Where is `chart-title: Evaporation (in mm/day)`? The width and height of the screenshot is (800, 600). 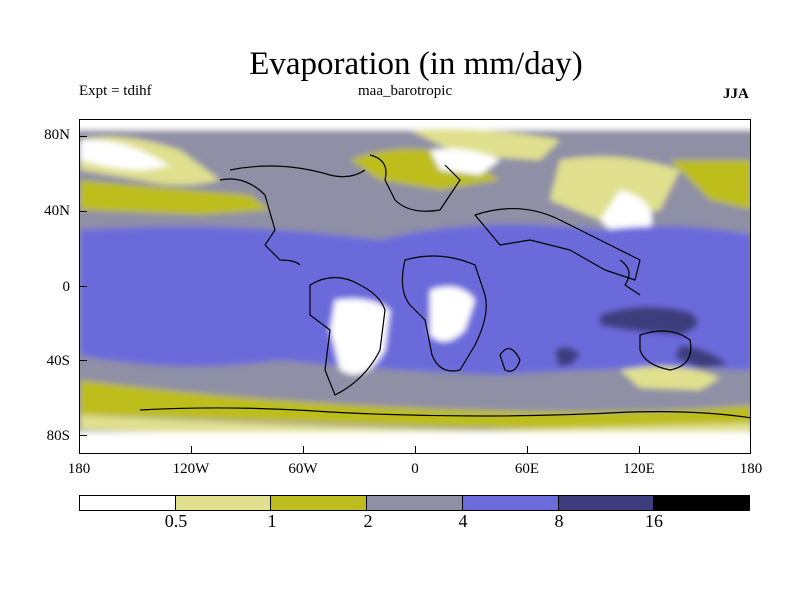
chart-title: Evaporation (in mm/day) is located at coordinates (416, 64).